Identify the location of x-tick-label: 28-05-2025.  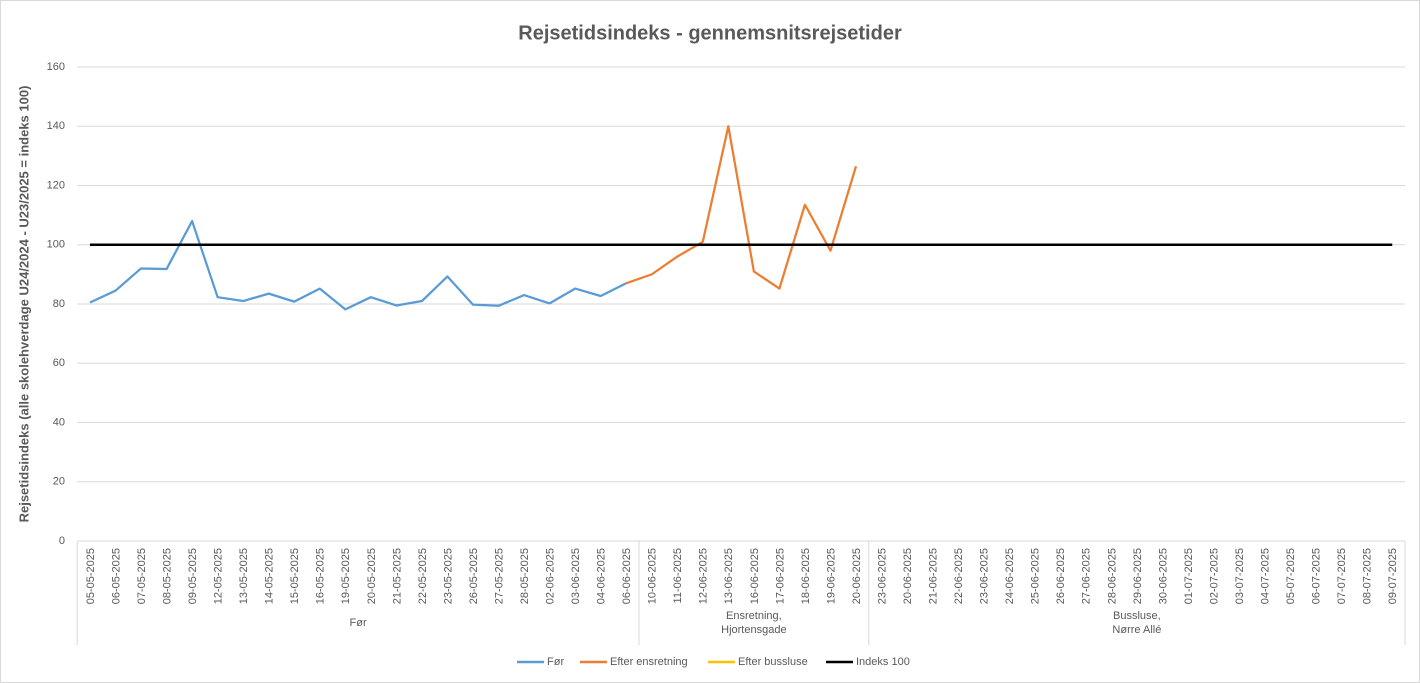
(525, 576).